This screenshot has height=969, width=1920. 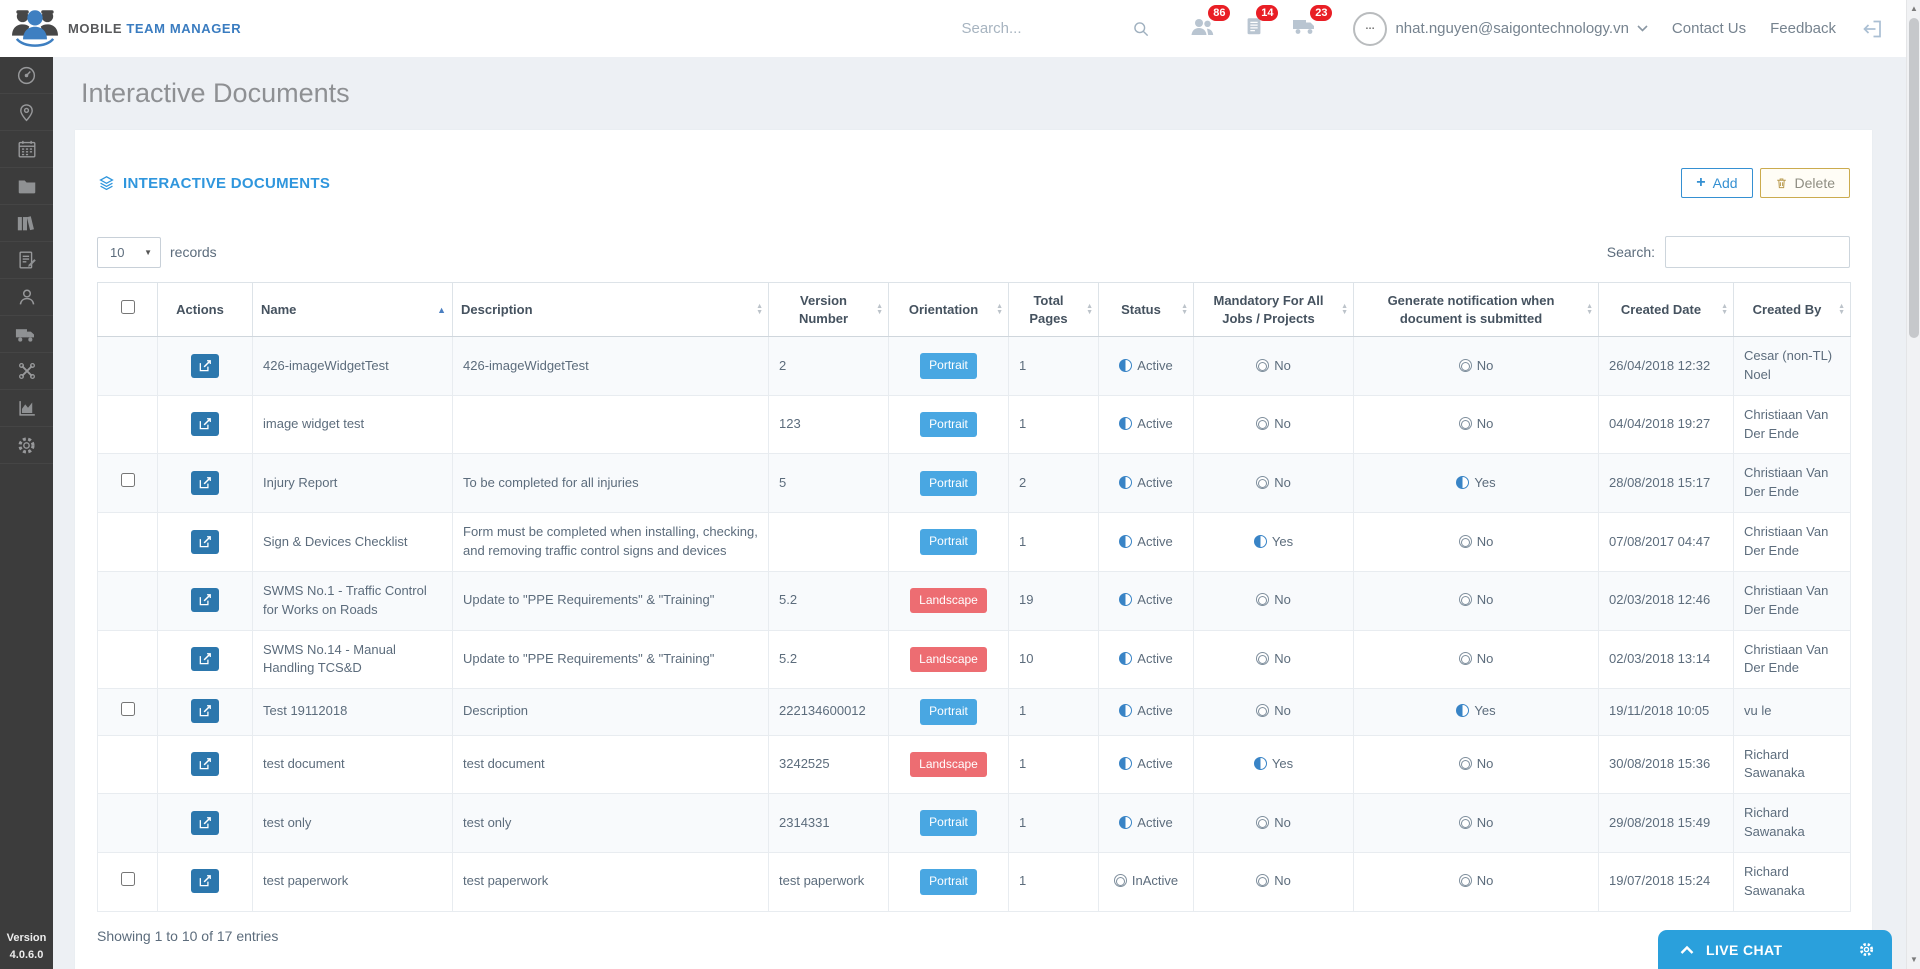 What do you see at coordinates (352, 542) in the screenshot?
I see `doc-name: Sign & Devices Checklist` at bounding box center [352, 542].